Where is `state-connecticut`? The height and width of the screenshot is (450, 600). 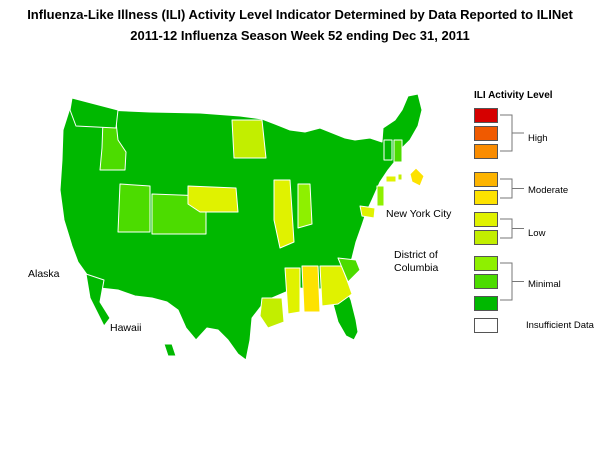
state-connecticut is located at coordinates (391, 179).